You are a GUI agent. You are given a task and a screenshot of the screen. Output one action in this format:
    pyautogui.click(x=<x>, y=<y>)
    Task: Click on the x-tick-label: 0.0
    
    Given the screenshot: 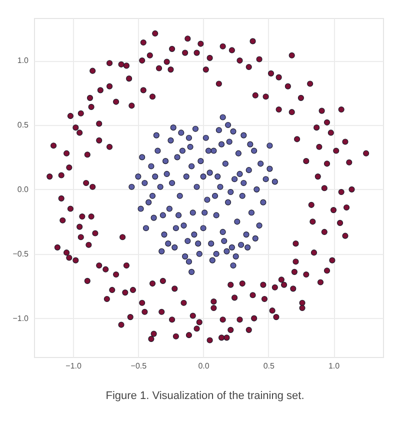 What is the action you would take?
    pyautogui.click(x=204, y=366)
    